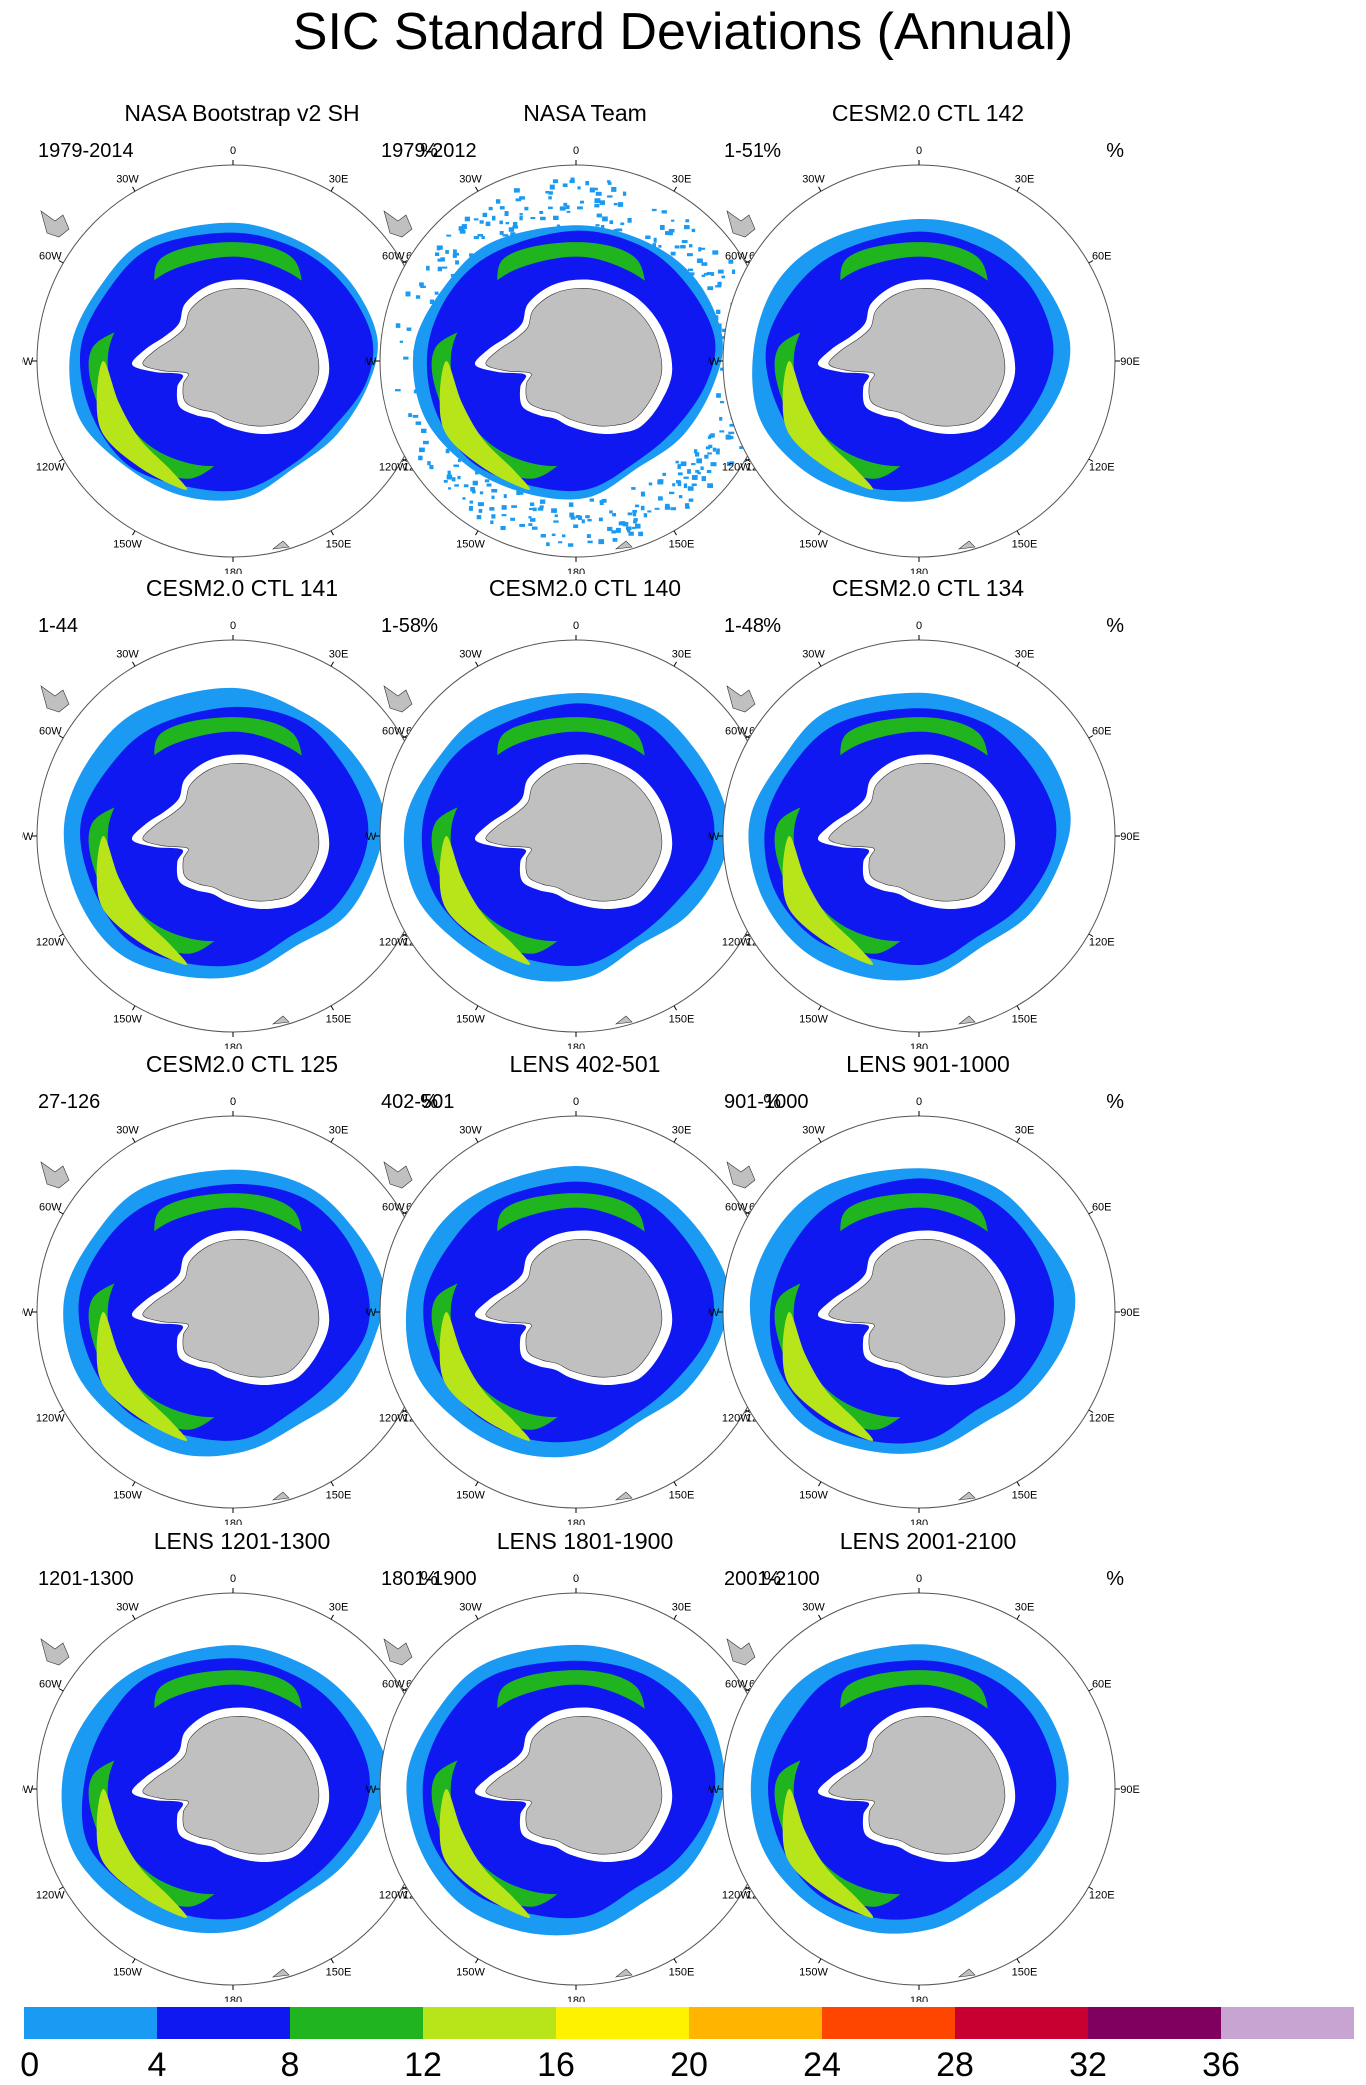 Image resolution: width=1366 pixels, height=2085 pixels. I want to click on panel-period: 1801-1900, so click(429, 1579).